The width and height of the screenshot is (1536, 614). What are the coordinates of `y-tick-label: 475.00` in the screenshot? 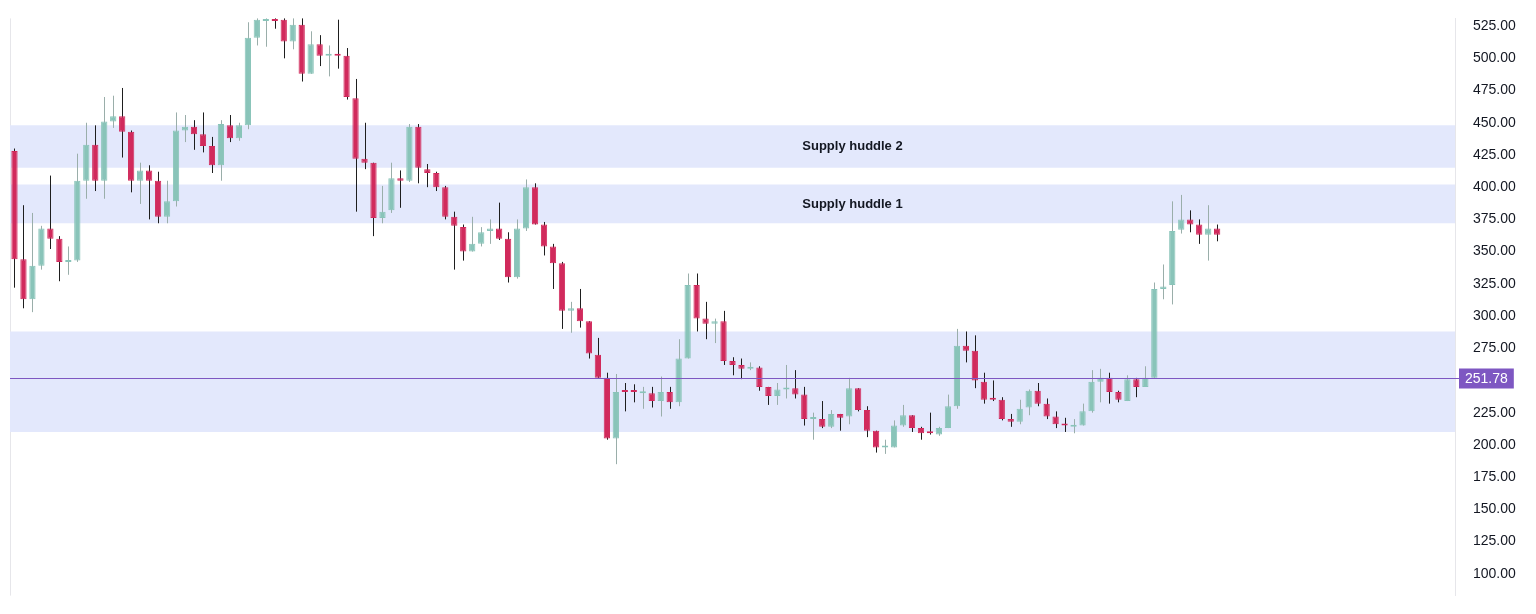 It's located at (1495, 89).